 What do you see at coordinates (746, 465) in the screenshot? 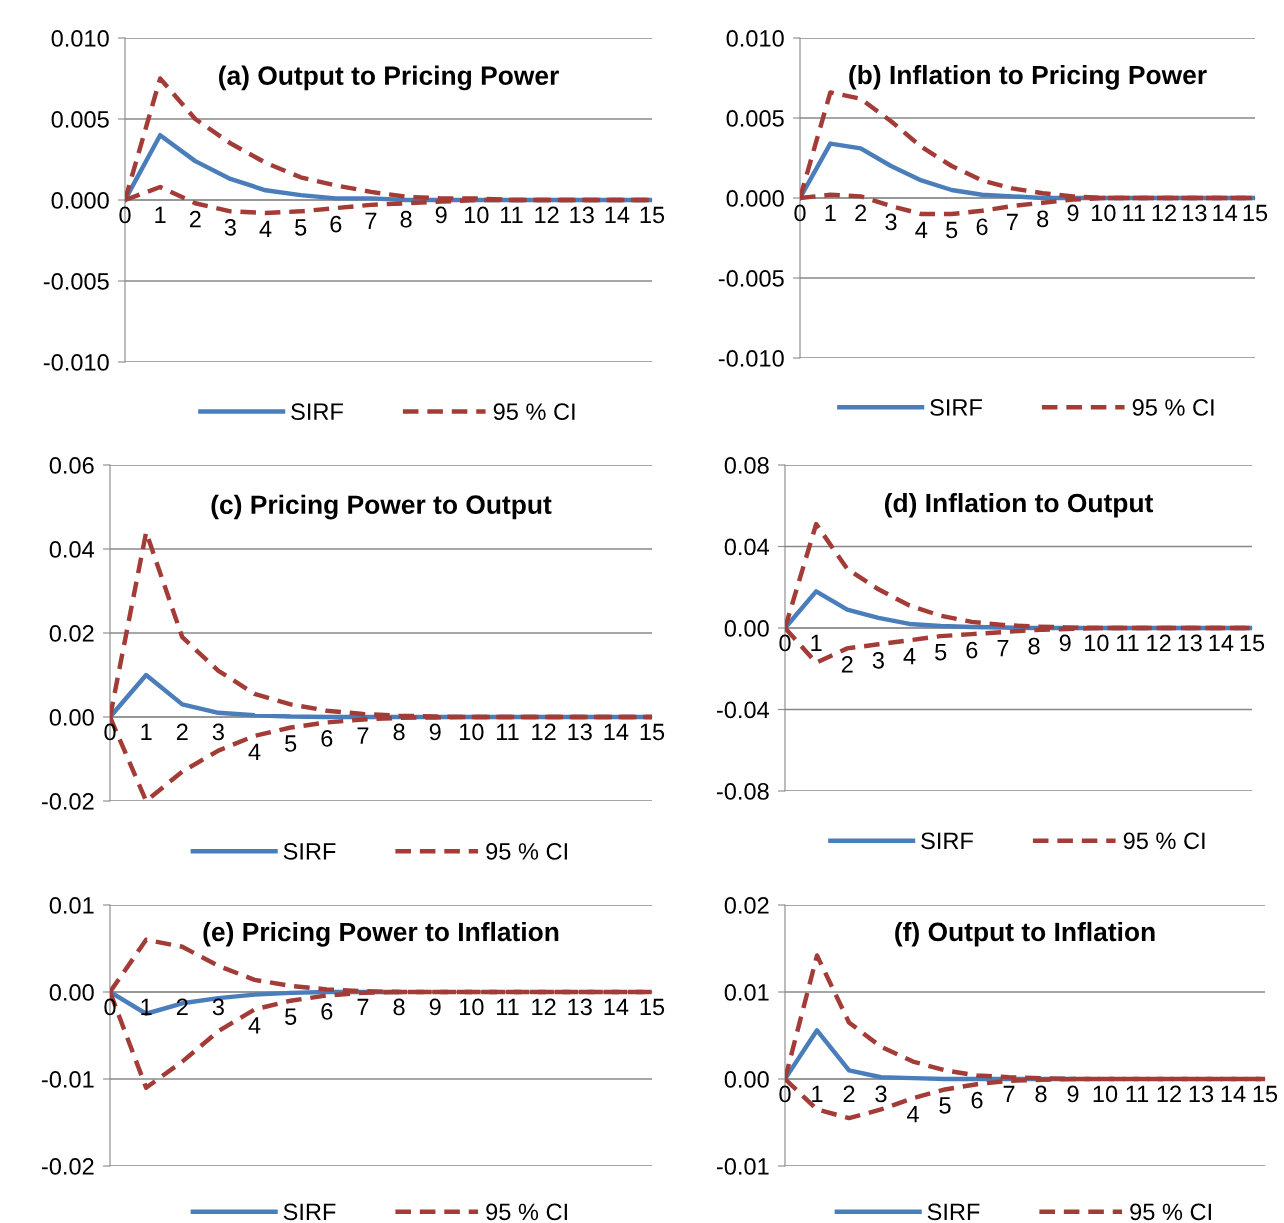
I see `y-tick-label: 0.08` at bounding box center [746, 465].